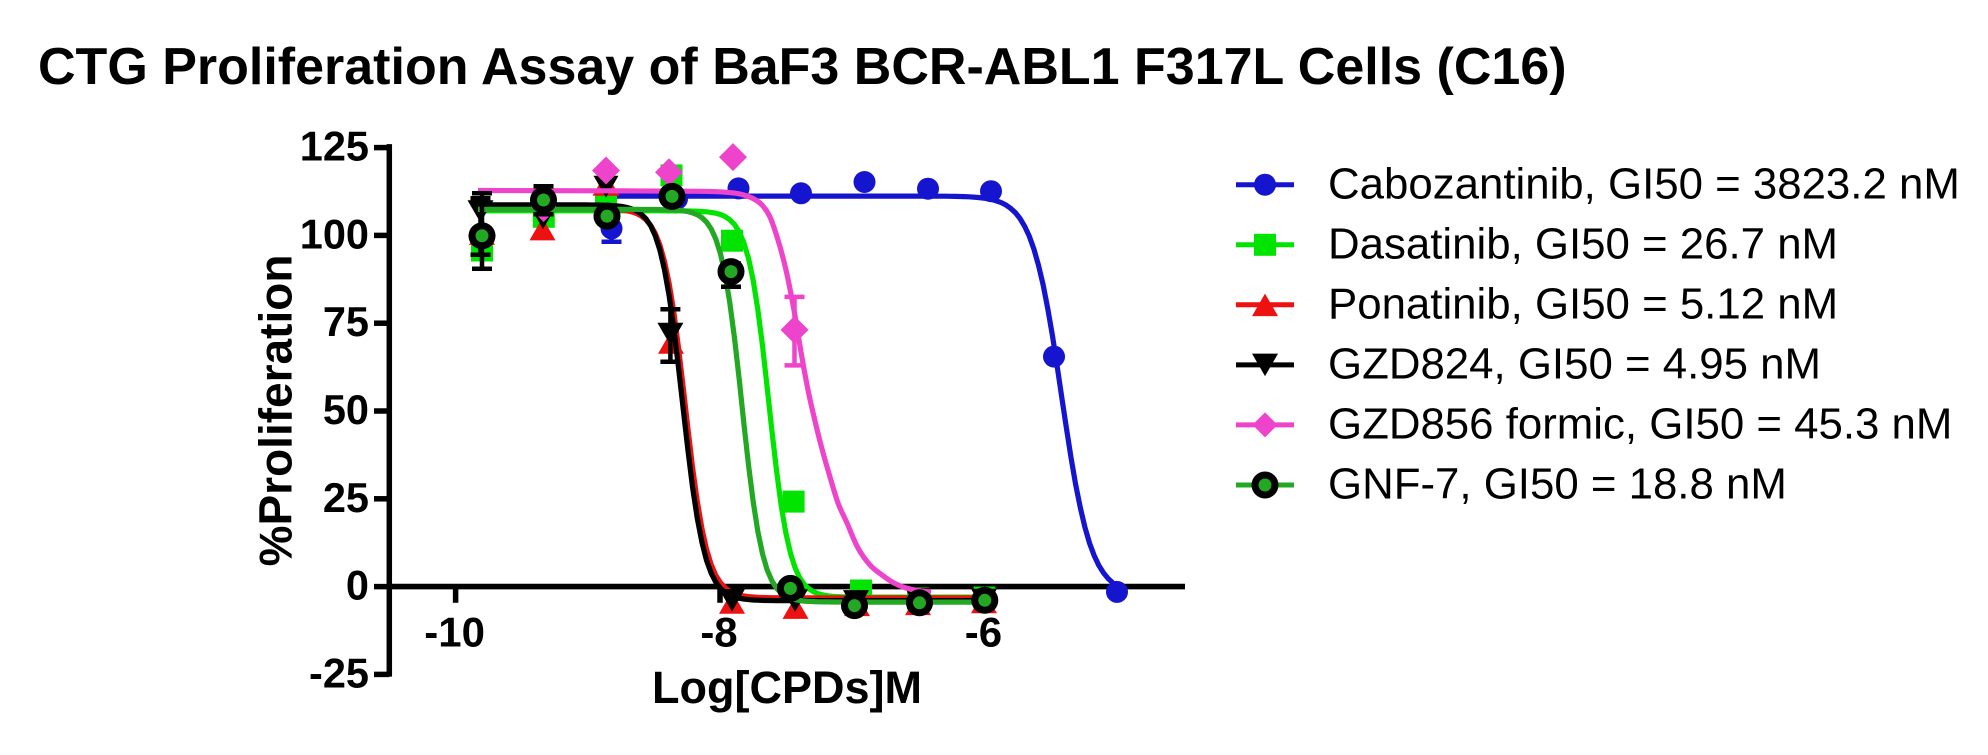 Image resolution: width=1988 pixels, height=755 pixels. What do you see at coordinates (1640, 424) in the screenshot?
I see `svg-text: GZD856 formic, GI50 = 45.3 nM` at bounding box center [1640, 424].